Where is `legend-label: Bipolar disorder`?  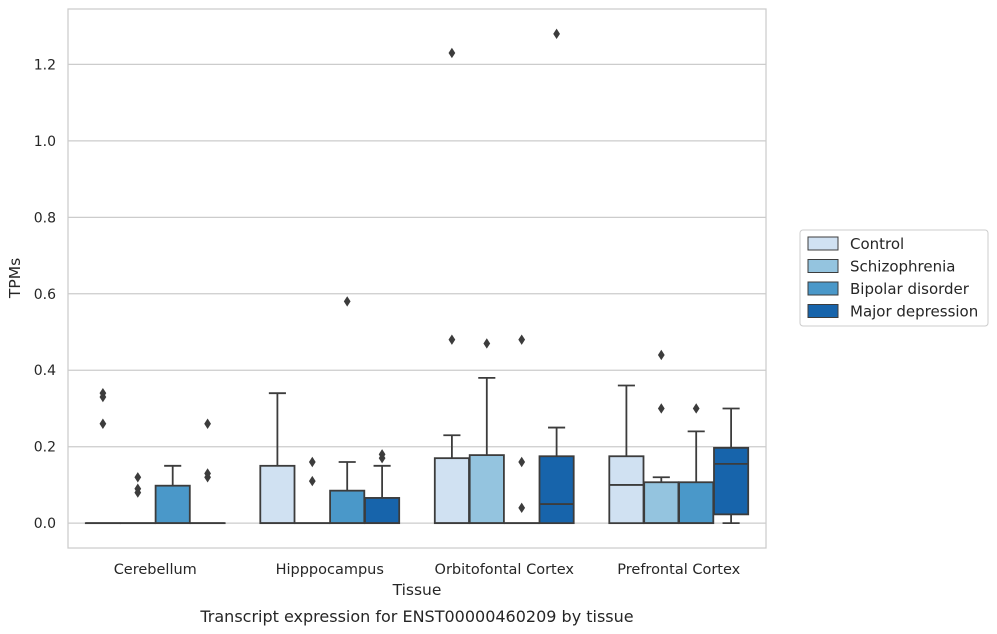
legend-label: Bipolar disorder is located at coordinates (910, 289).